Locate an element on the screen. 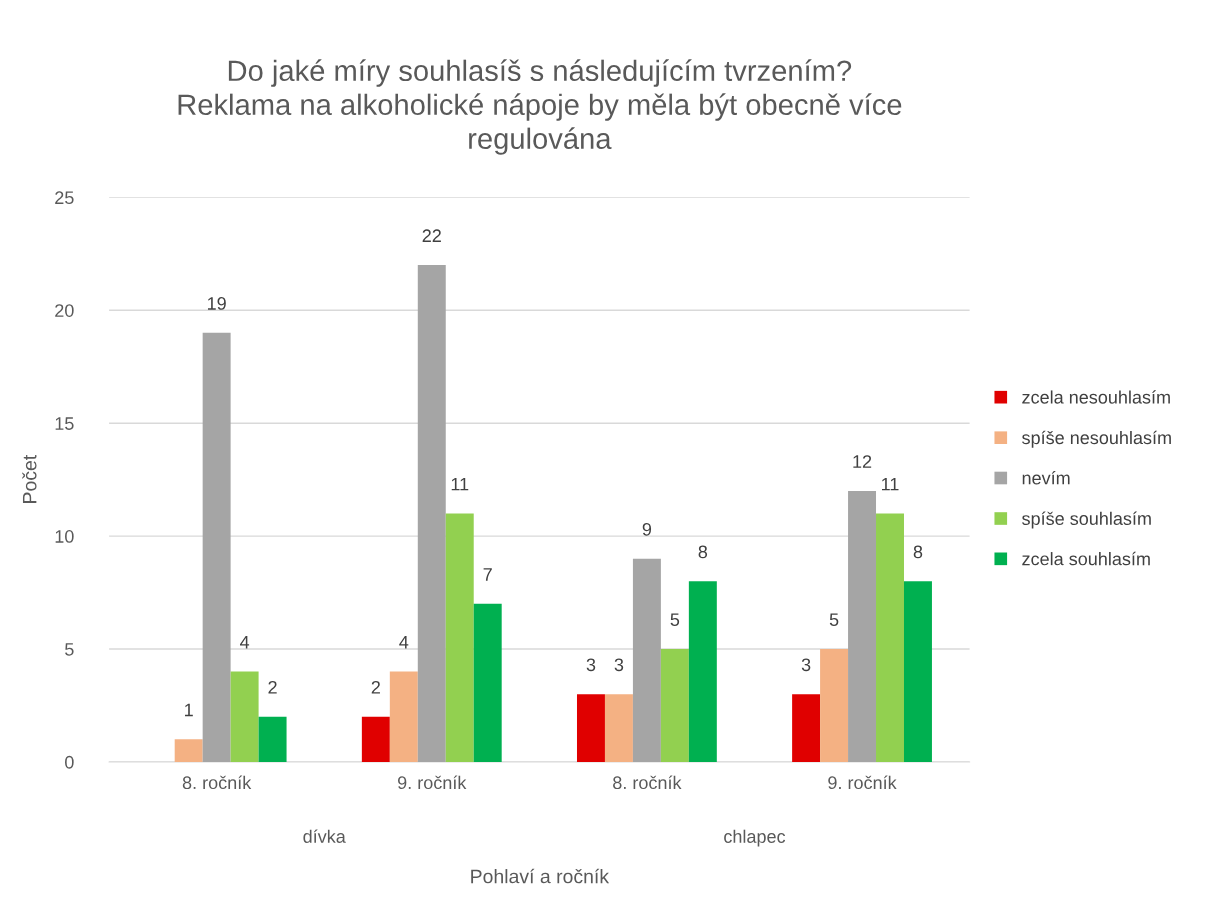 Image resolution: width=1212 pixels, height=918 pixels. y-tick-label: 10 is located at coordinates (64, 536).